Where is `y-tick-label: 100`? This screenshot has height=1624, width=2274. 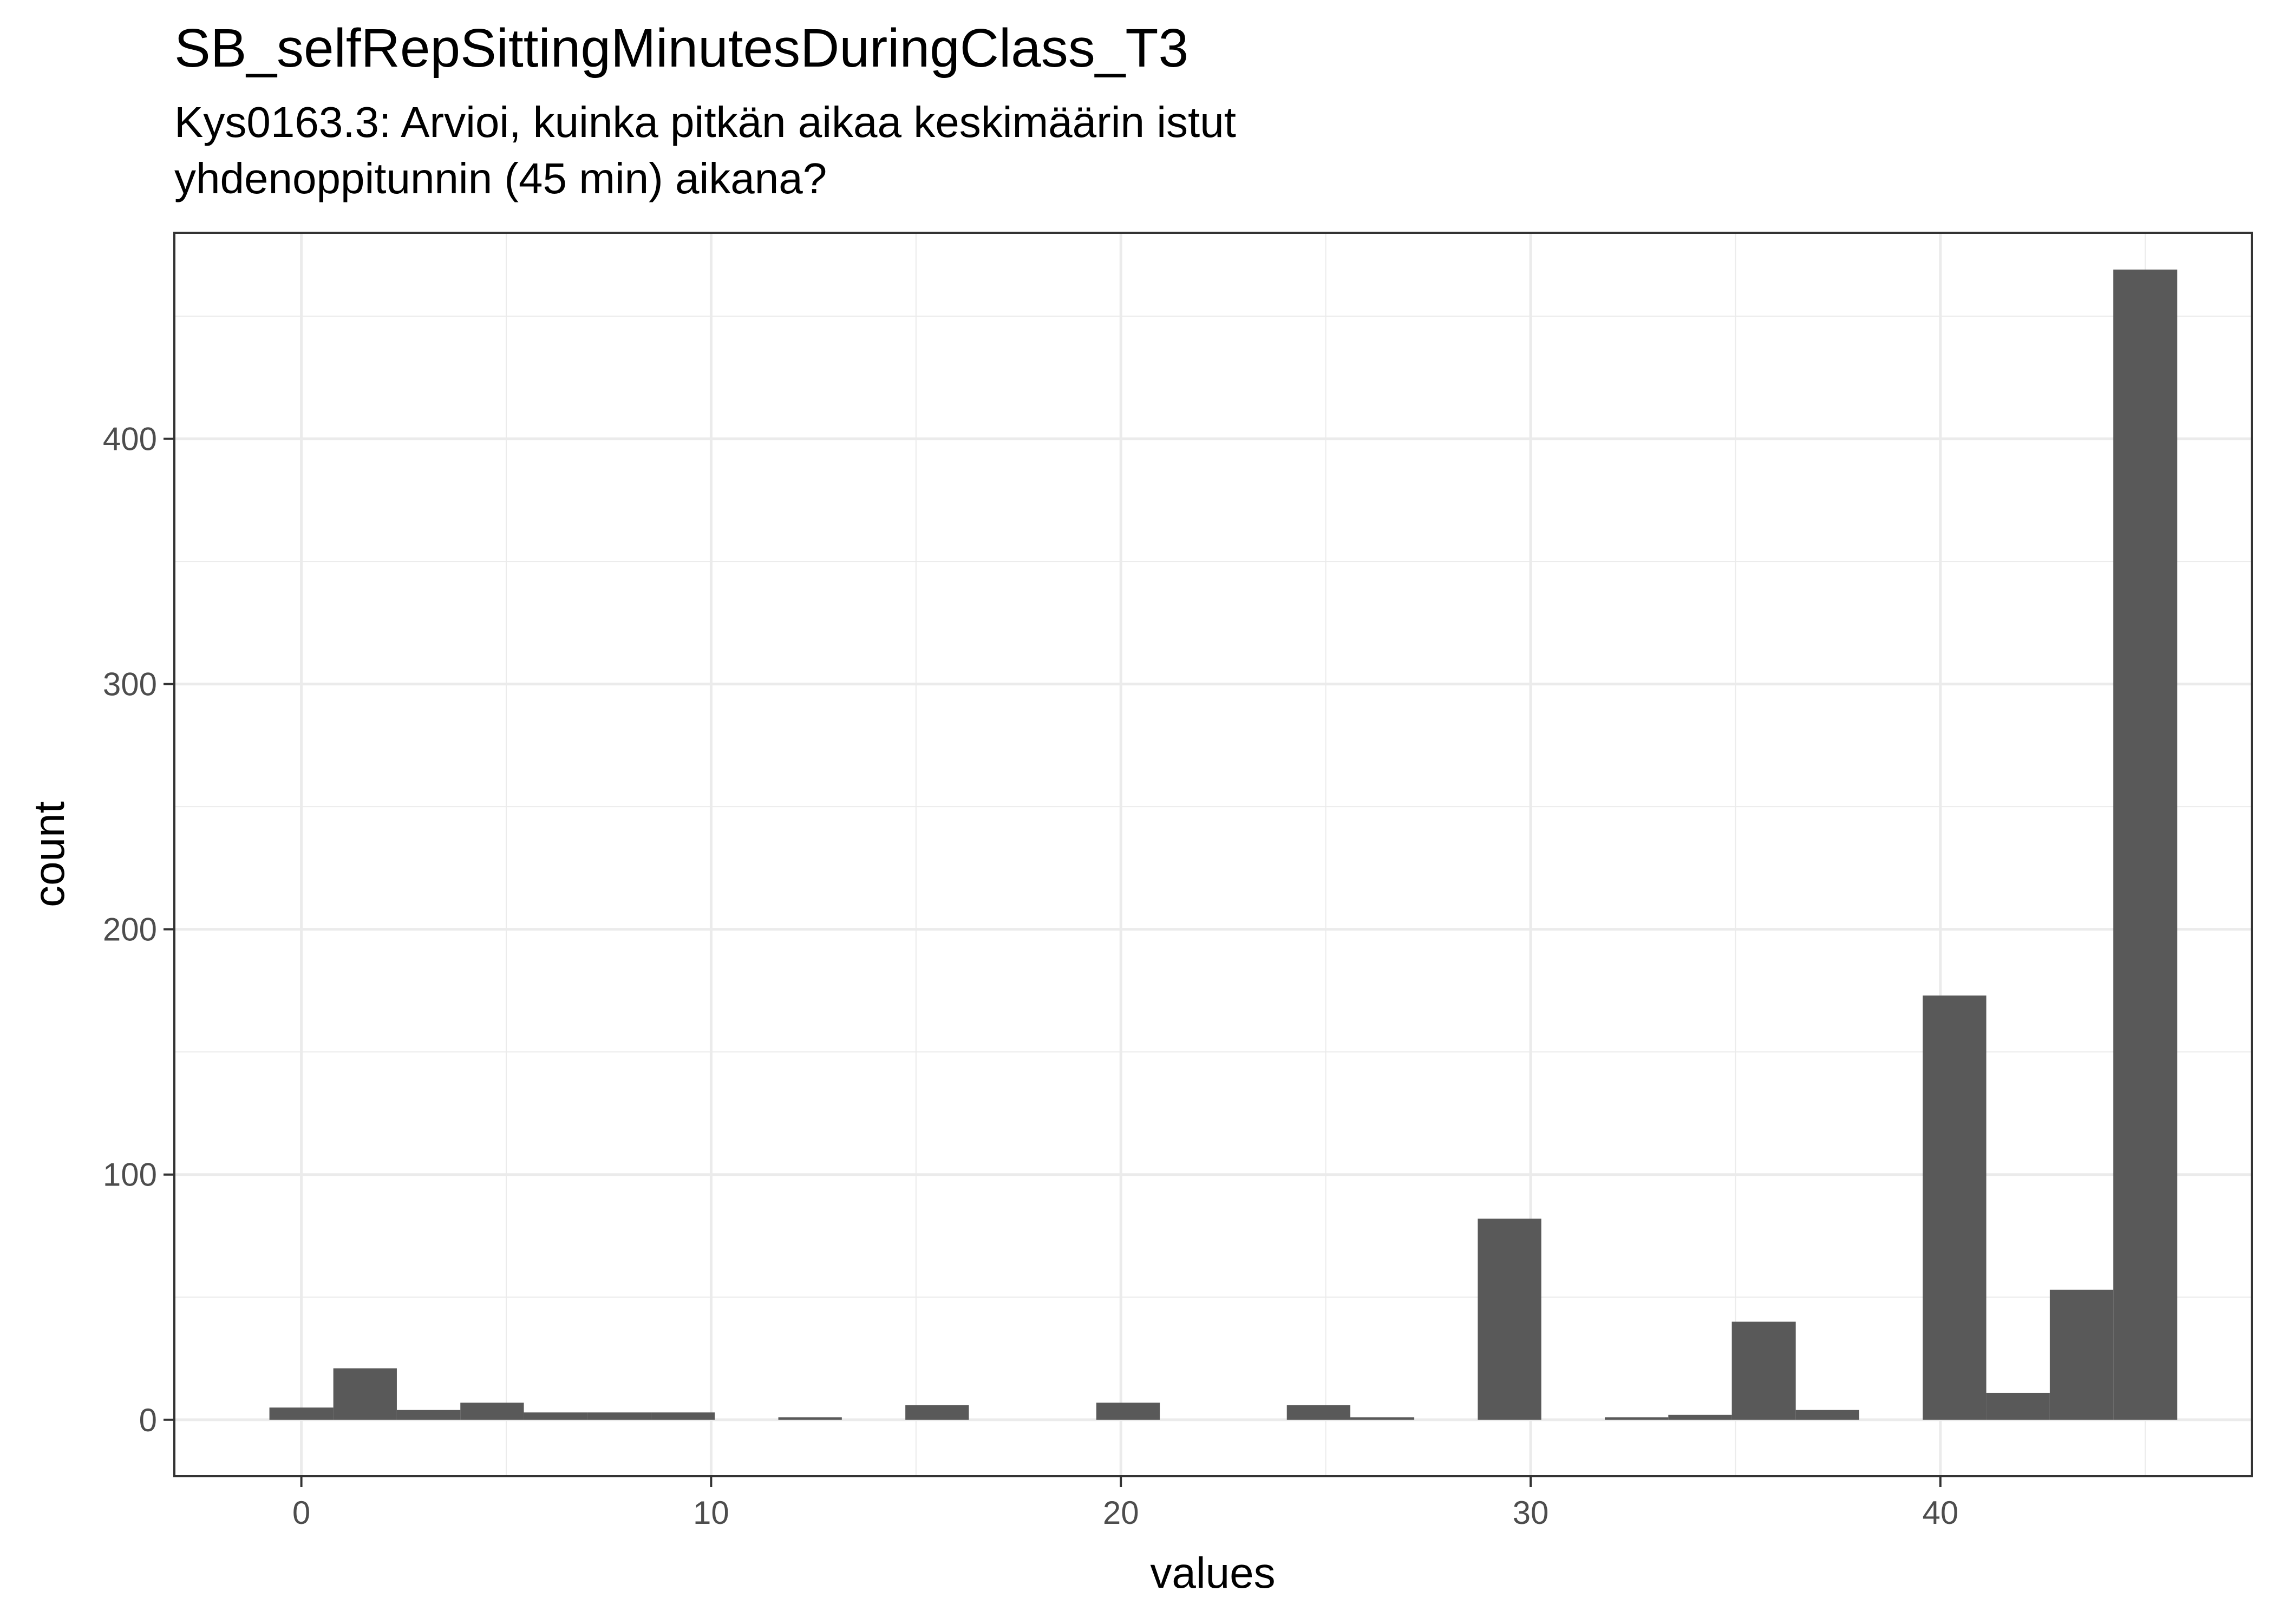
y-tick-label: 100 is located at coordinates (130, 1175).